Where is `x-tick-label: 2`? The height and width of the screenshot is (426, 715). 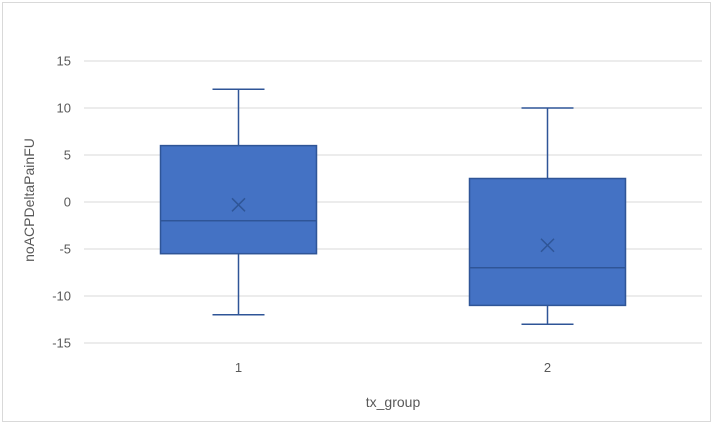 x-tick-label: 2 is located at coordinates (547, 367).